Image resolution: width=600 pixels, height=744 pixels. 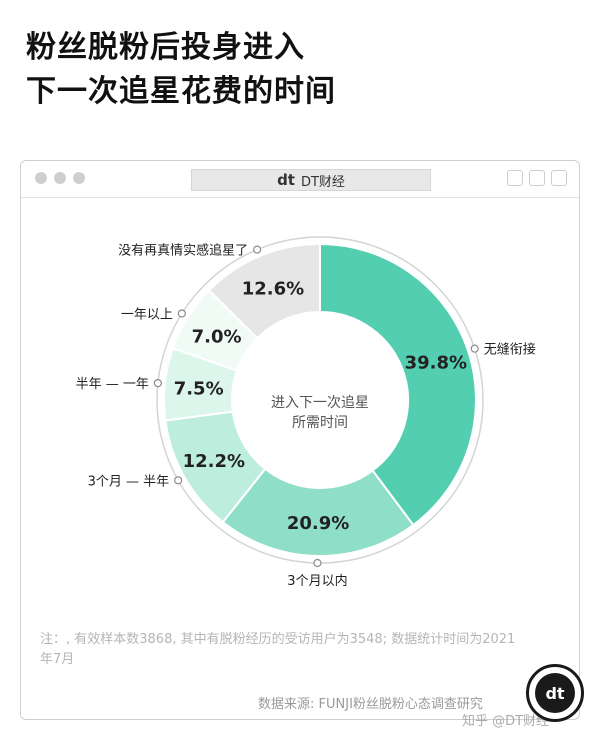 What do you see at coordinates (181, 91) in the screenshot?
I see `title-line-2: 下一次追星花费的时间` at bounding box center [181, 91].